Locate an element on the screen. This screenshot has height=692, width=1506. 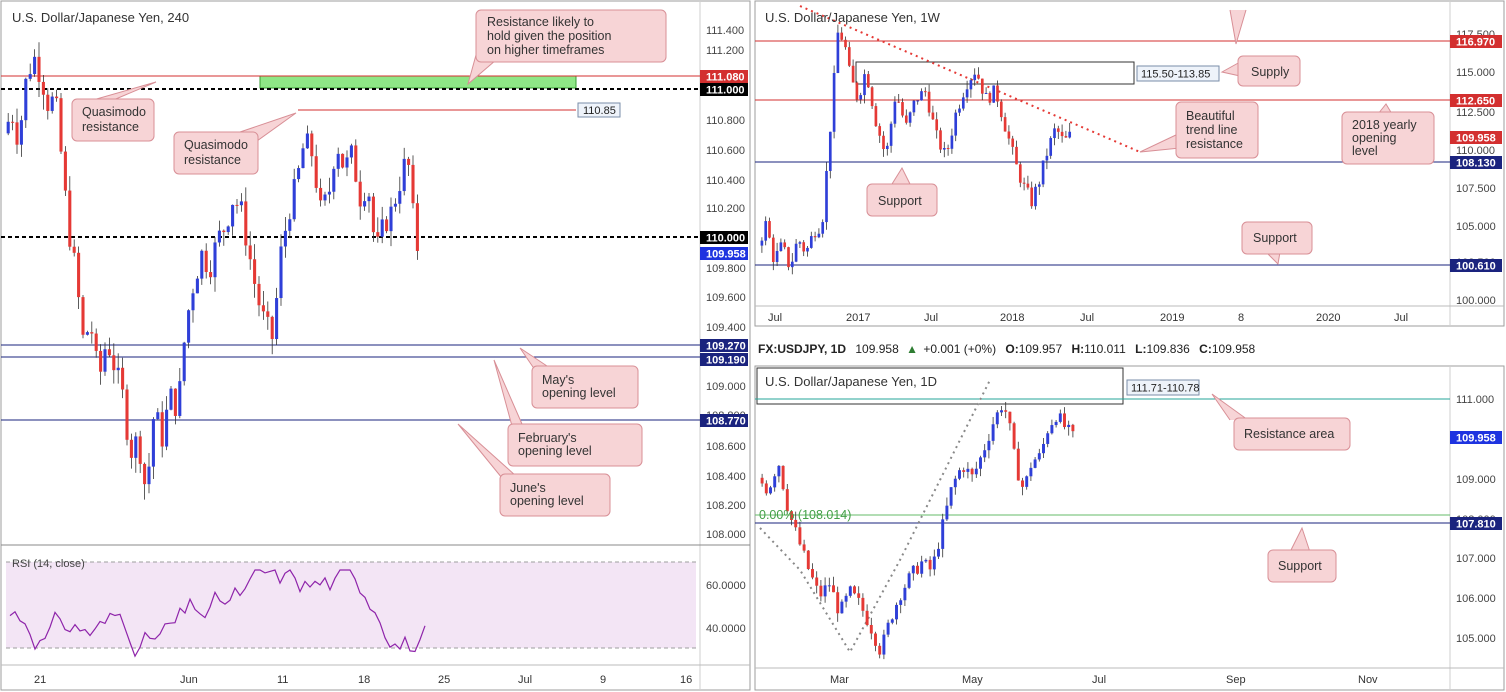
d-x-tick: Jul is located at coordinates (1099, 680).